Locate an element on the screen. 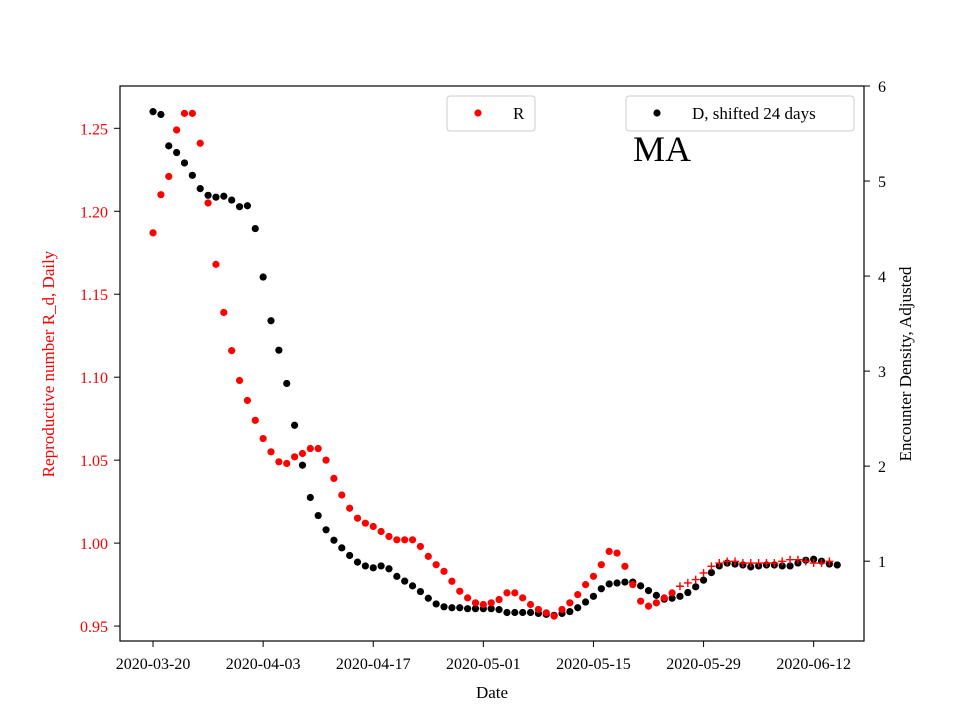 The height and width of the screenshot is (720, 960). y-tick-label-right: 1 is located at coordinates (882, 562).